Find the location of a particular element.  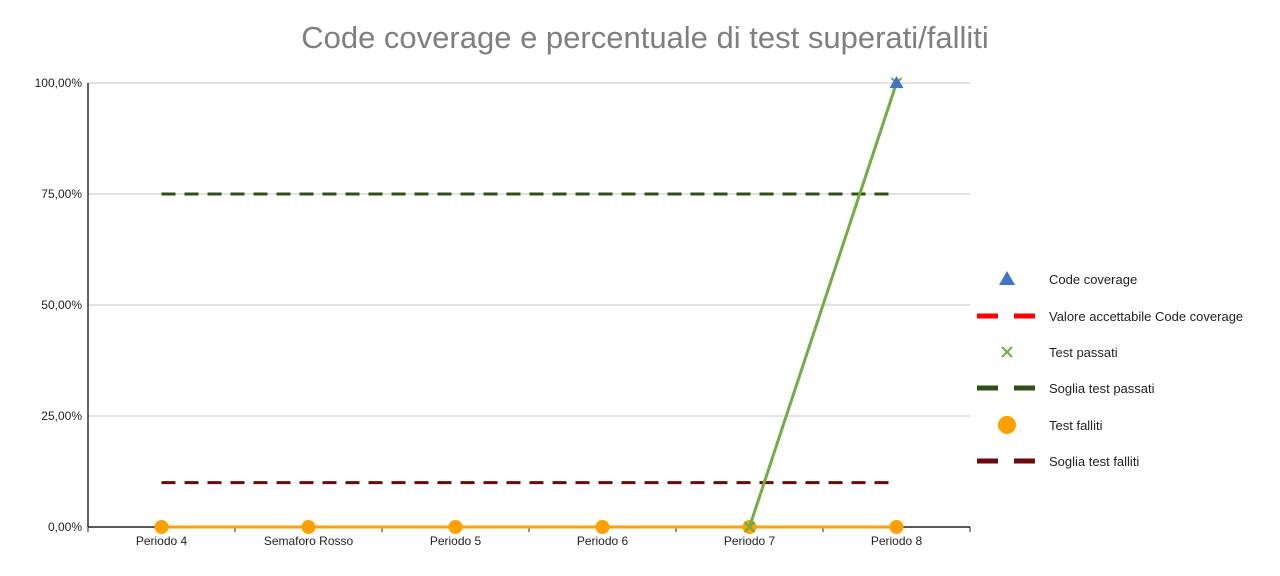

legend-item: Test passati is located at coordinates (1059, 352).